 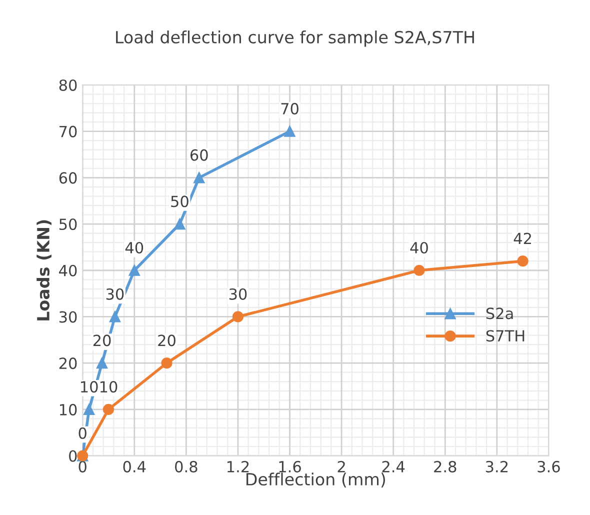 I want to click on x-axis-title: Defflection (mm), so click(x=316, y=480).